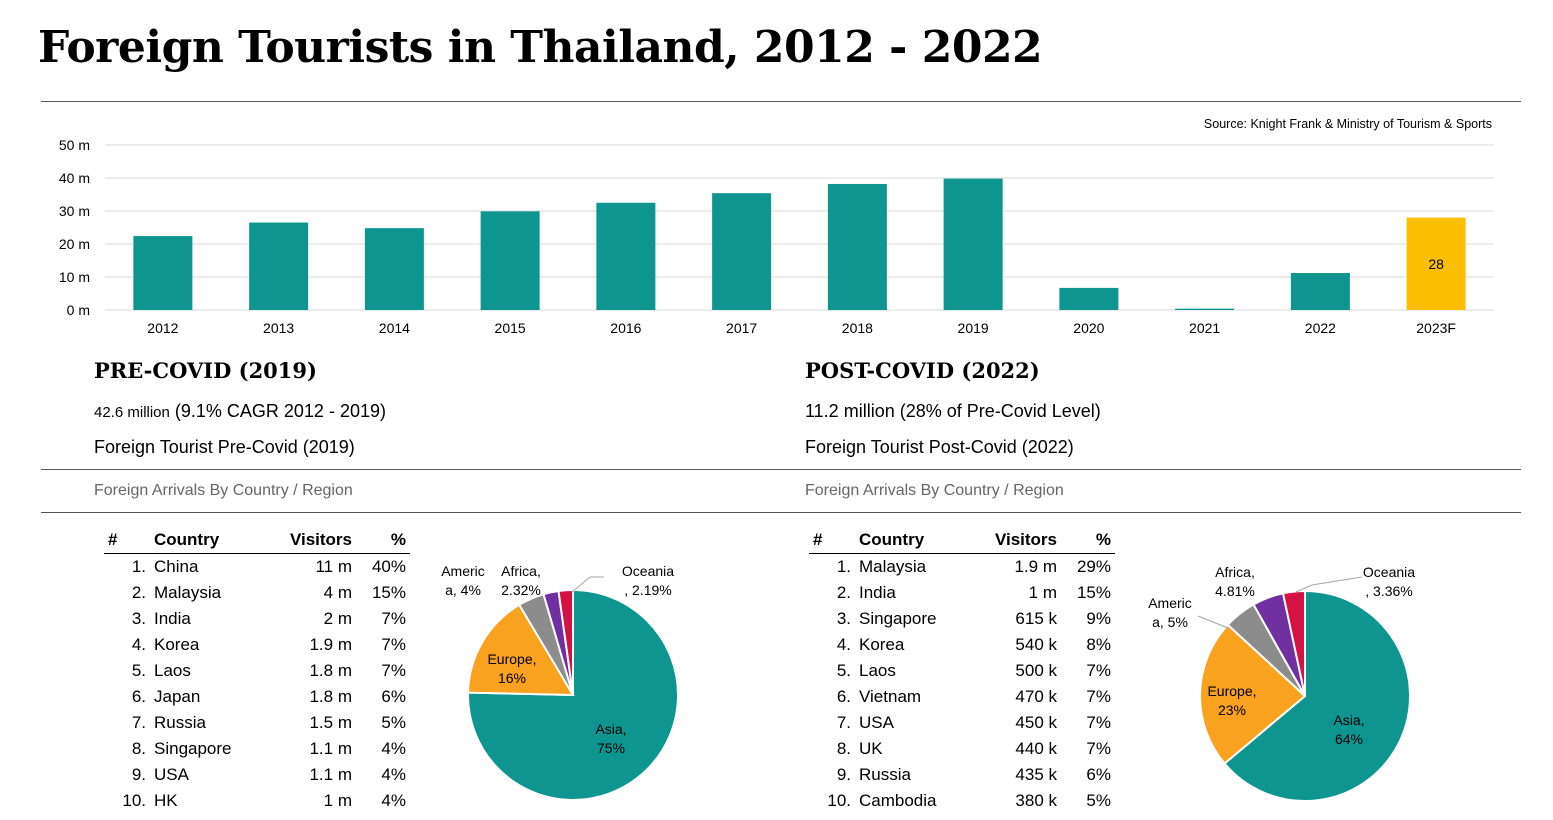 Image resolution: width=1553 pixels, height=820 pixels. I want to click on x-tick-label: 2014, so click(394, 328).